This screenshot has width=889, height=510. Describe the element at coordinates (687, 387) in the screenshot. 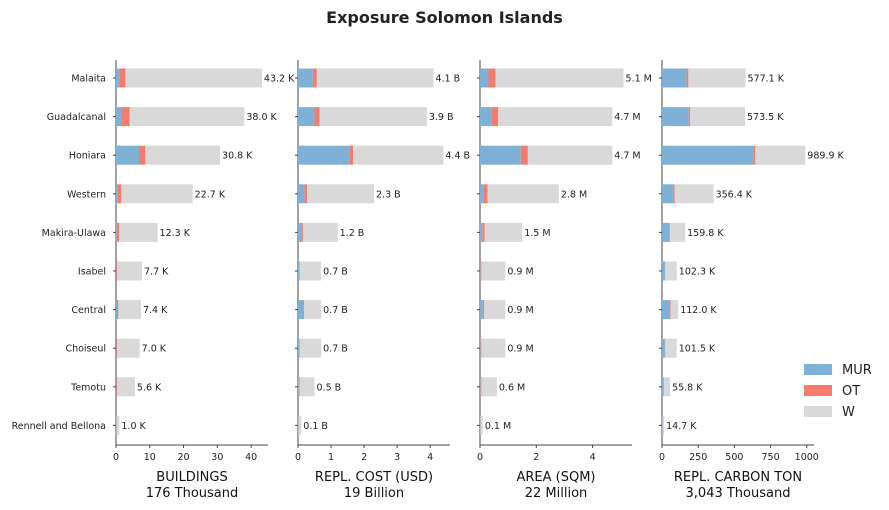

I see `bar-total-label: 55.8 K` at that location.